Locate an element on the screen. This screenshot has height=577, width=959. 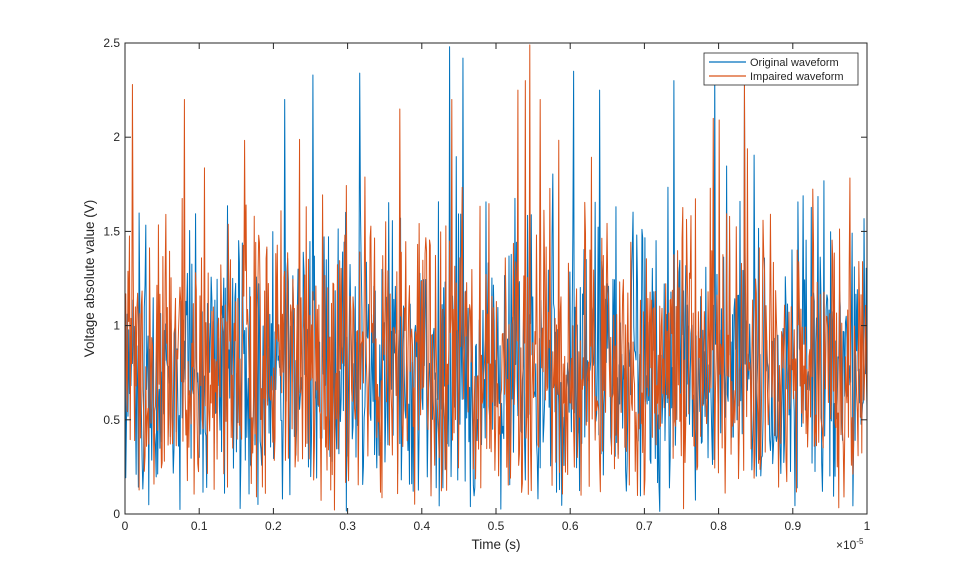
x-tick-label: 1 is located at coordinates (867, 526).